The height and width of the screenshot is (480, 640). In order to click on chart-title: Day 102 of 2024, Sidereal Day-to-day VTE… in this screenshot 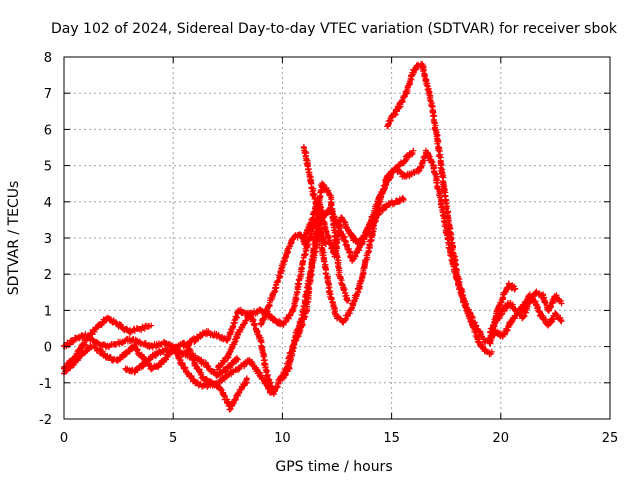, I will do `click(334, 29)`.